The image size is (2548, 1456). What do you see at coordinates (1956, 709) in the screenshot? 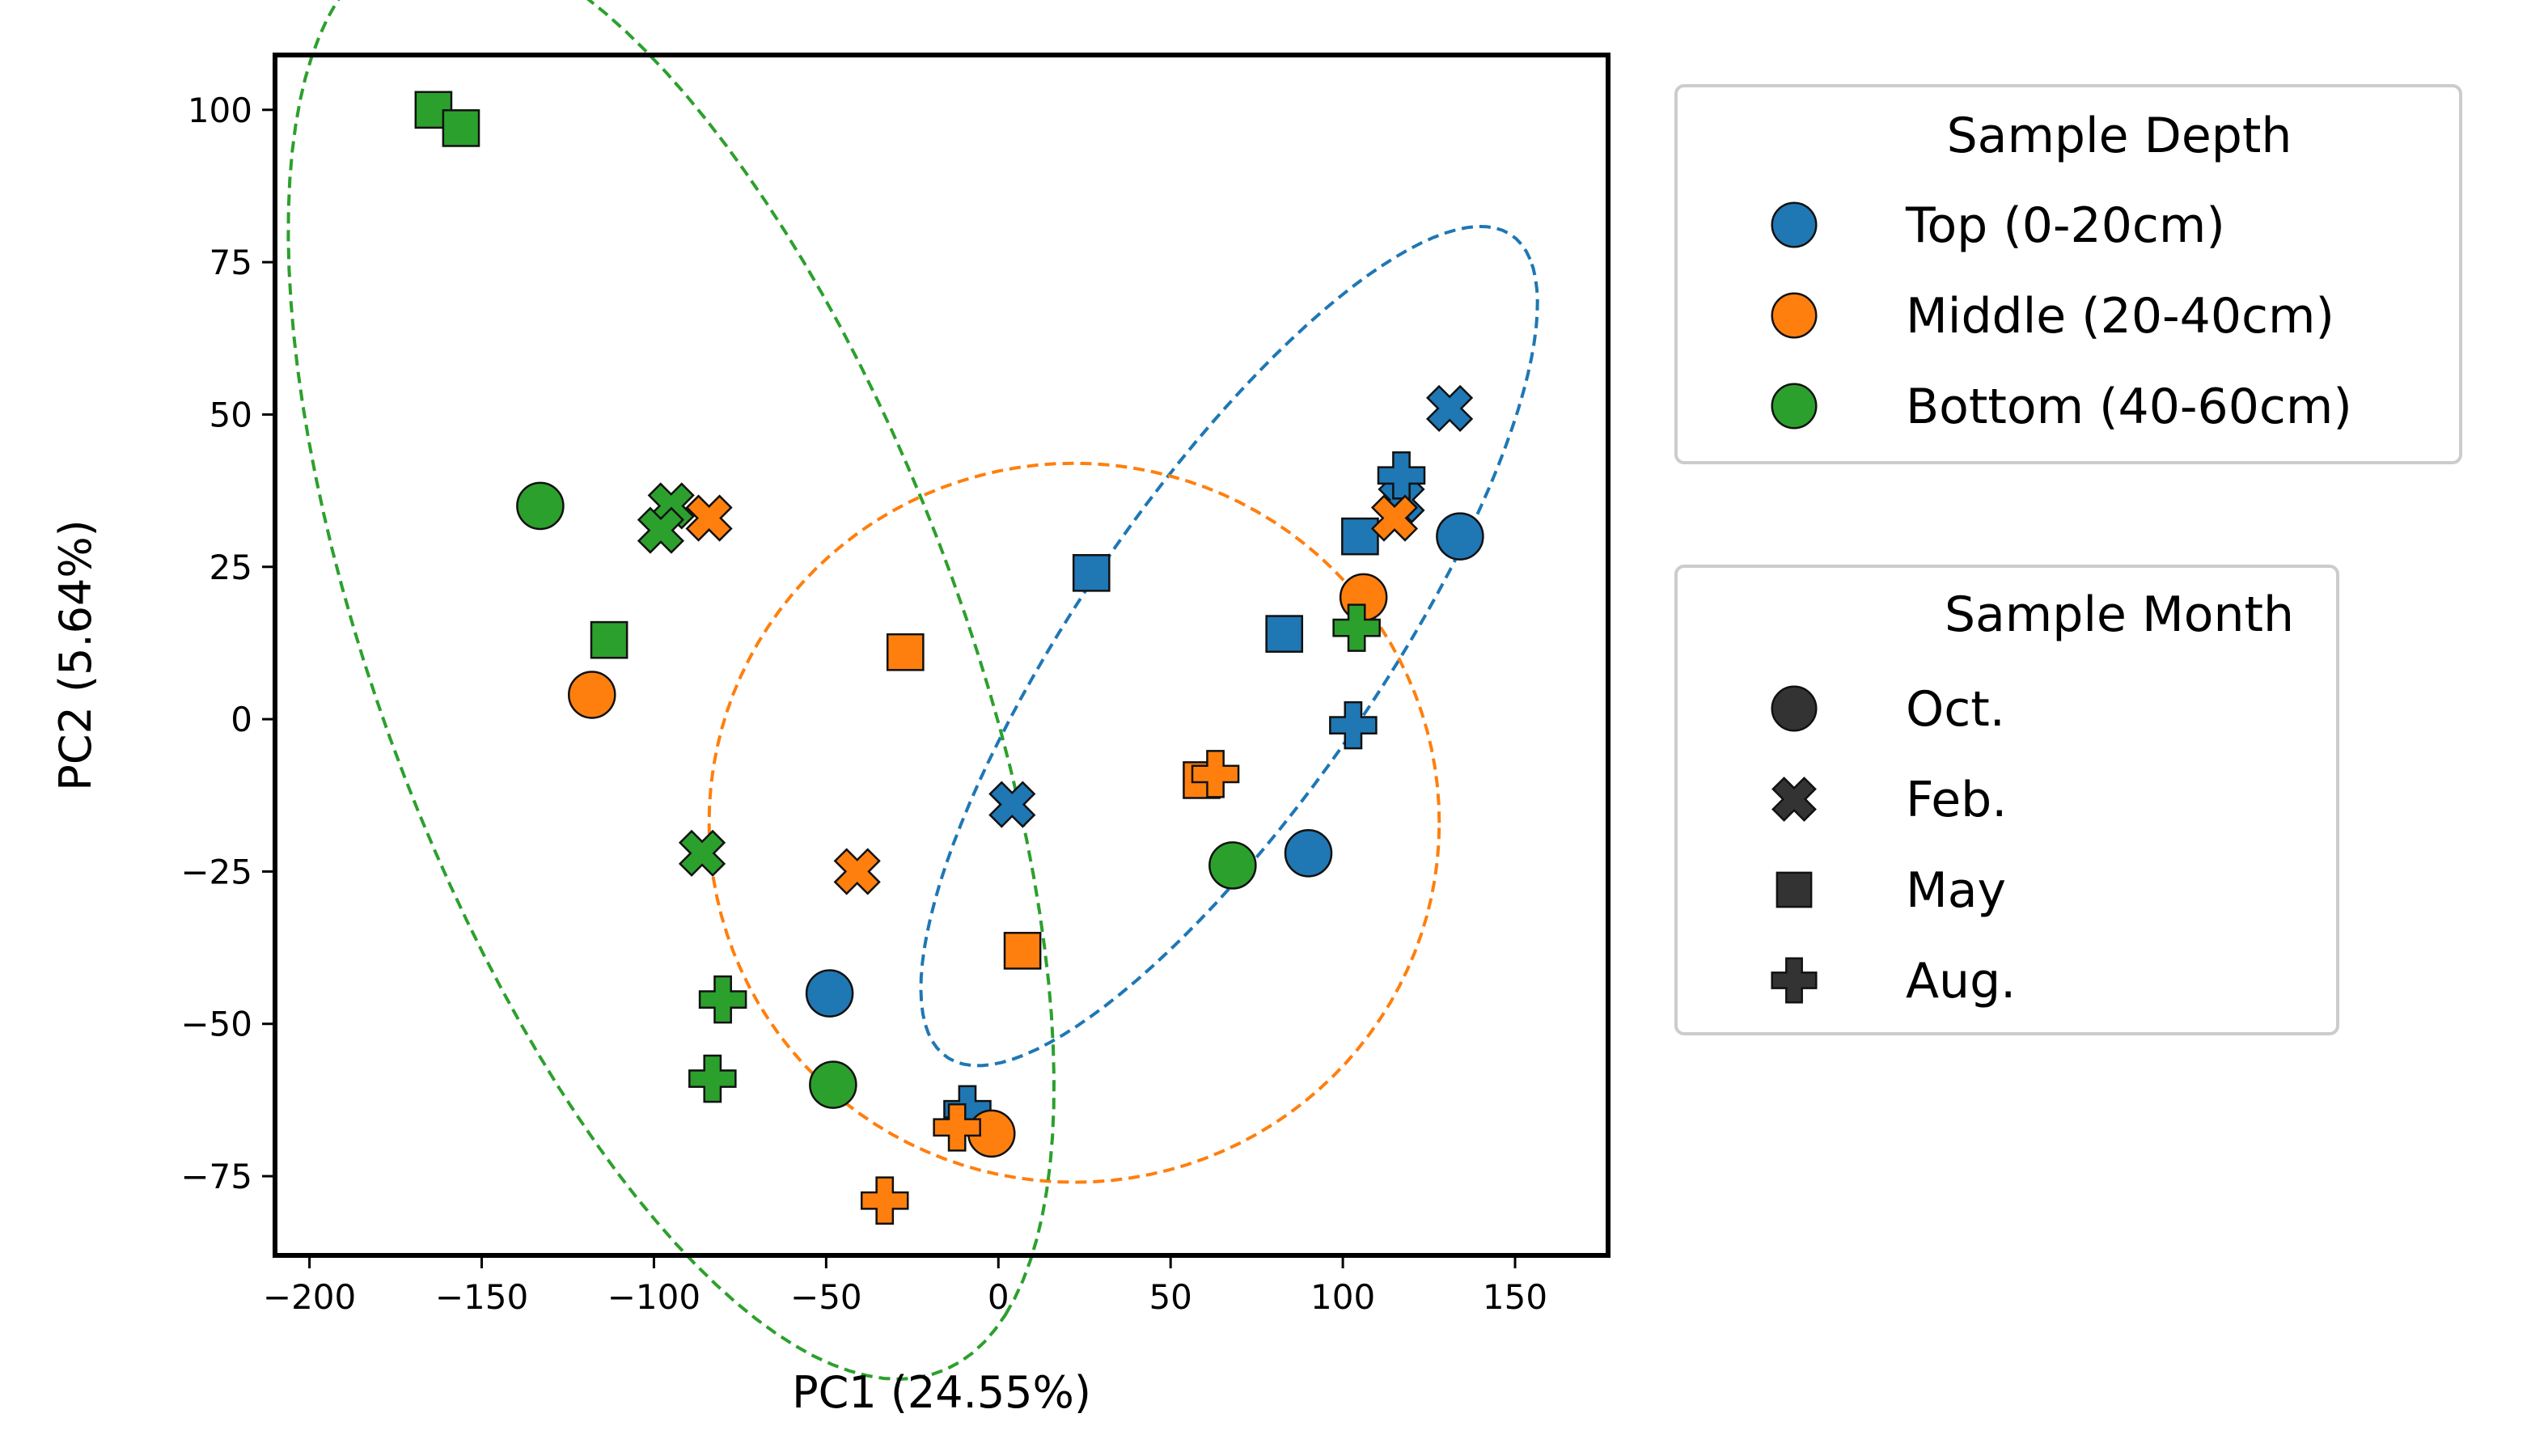
I see `legend-label-oct: Oct.` at bounding box center [1956, 709].